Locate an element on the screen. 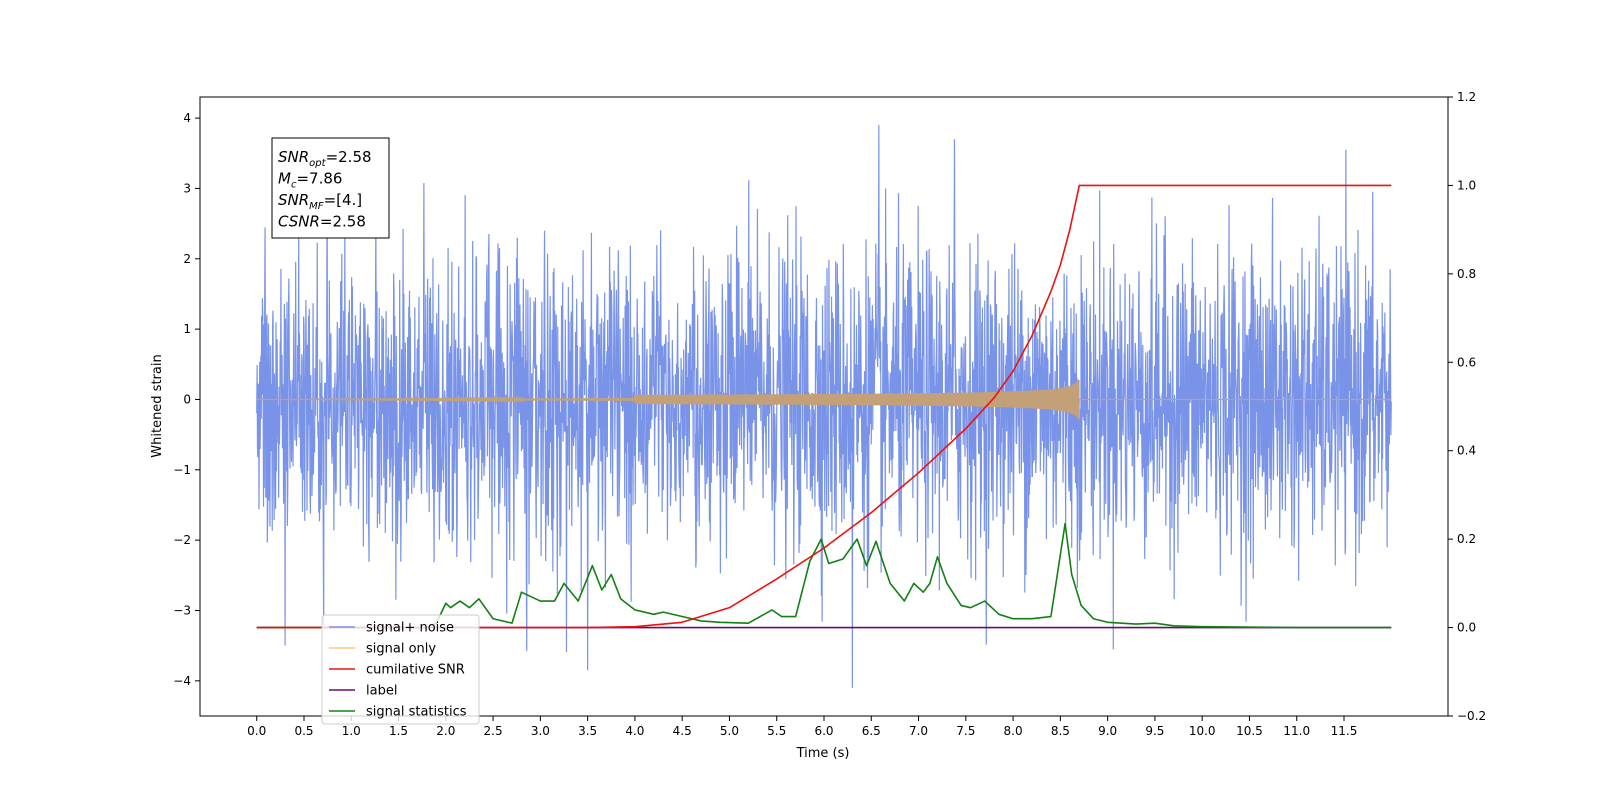  legend-label: signal only is located at coordinates (401, 649).